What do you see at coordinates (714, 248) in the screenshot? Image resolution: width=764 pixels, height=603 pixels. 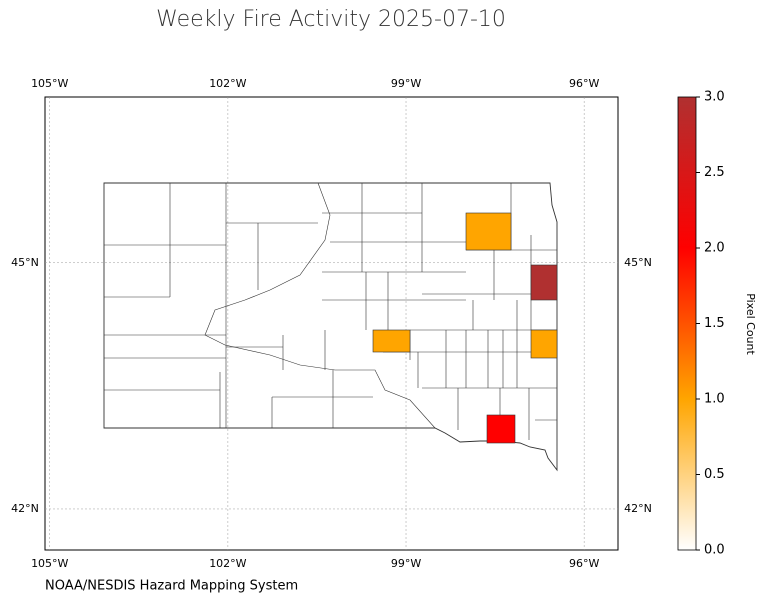 I see `colorbar-tick-label: 2.0` at bounding box center [714, 248].